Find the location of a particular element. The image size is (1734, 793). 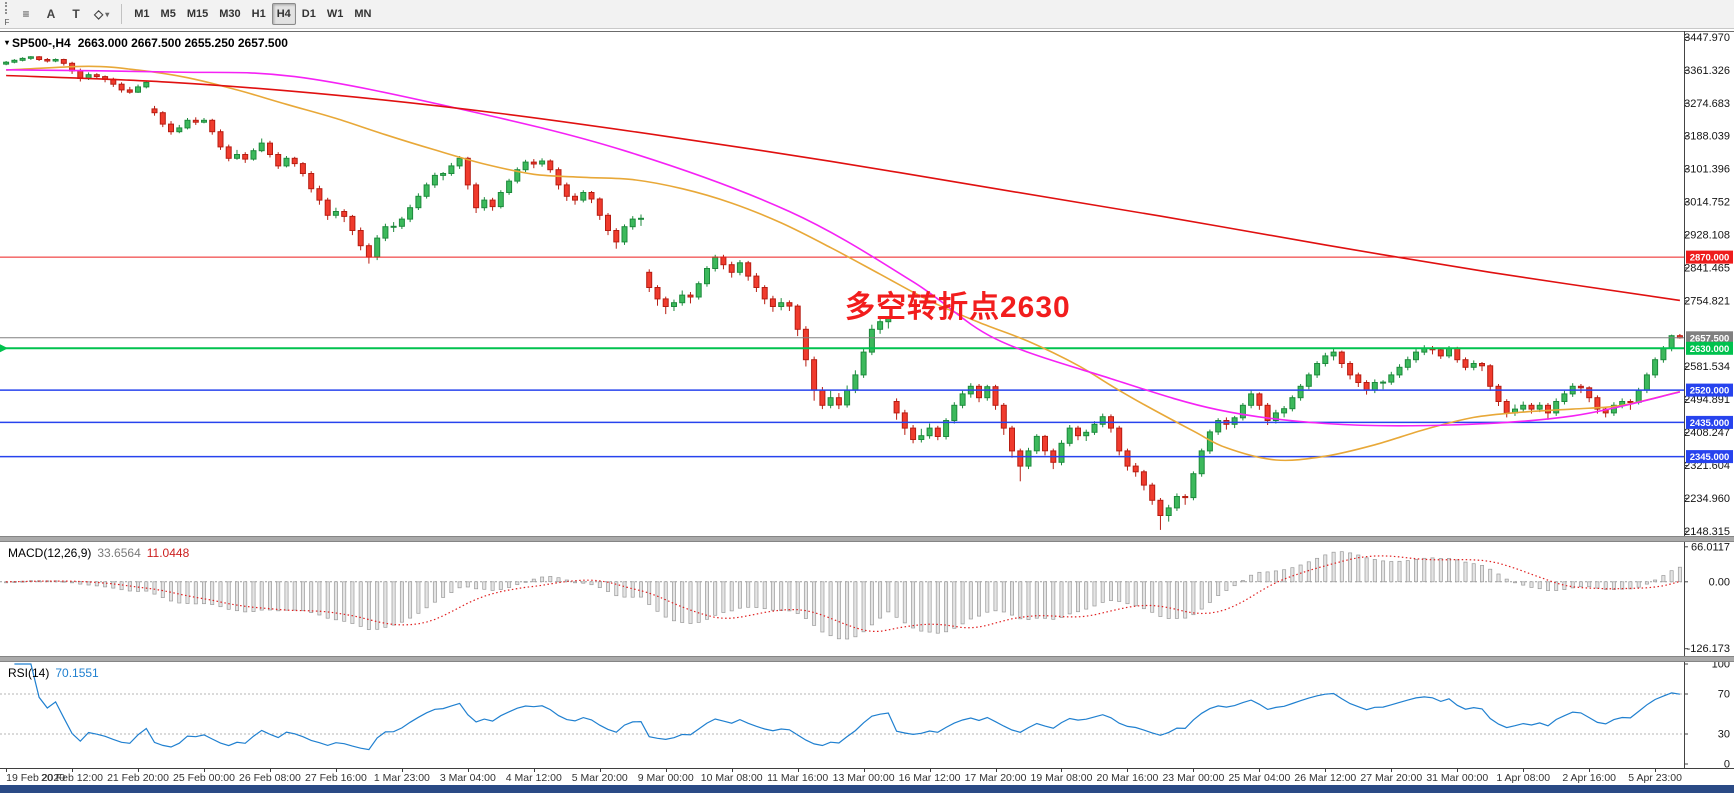

time-label: 27 Mar 20:00 is located at coordinates (1391, 778).